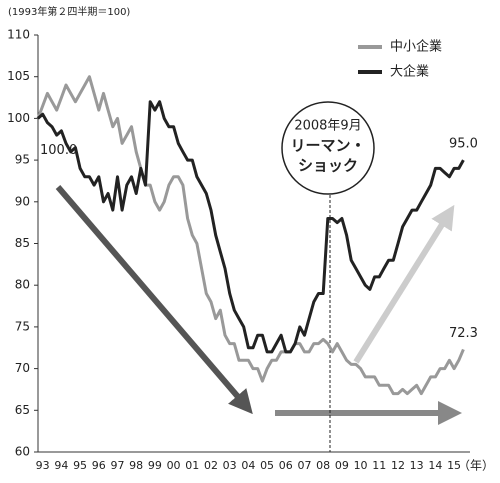 This screenshot has width=500, height=483. I want to click on legend-label: 大企業, so click(409, 72).